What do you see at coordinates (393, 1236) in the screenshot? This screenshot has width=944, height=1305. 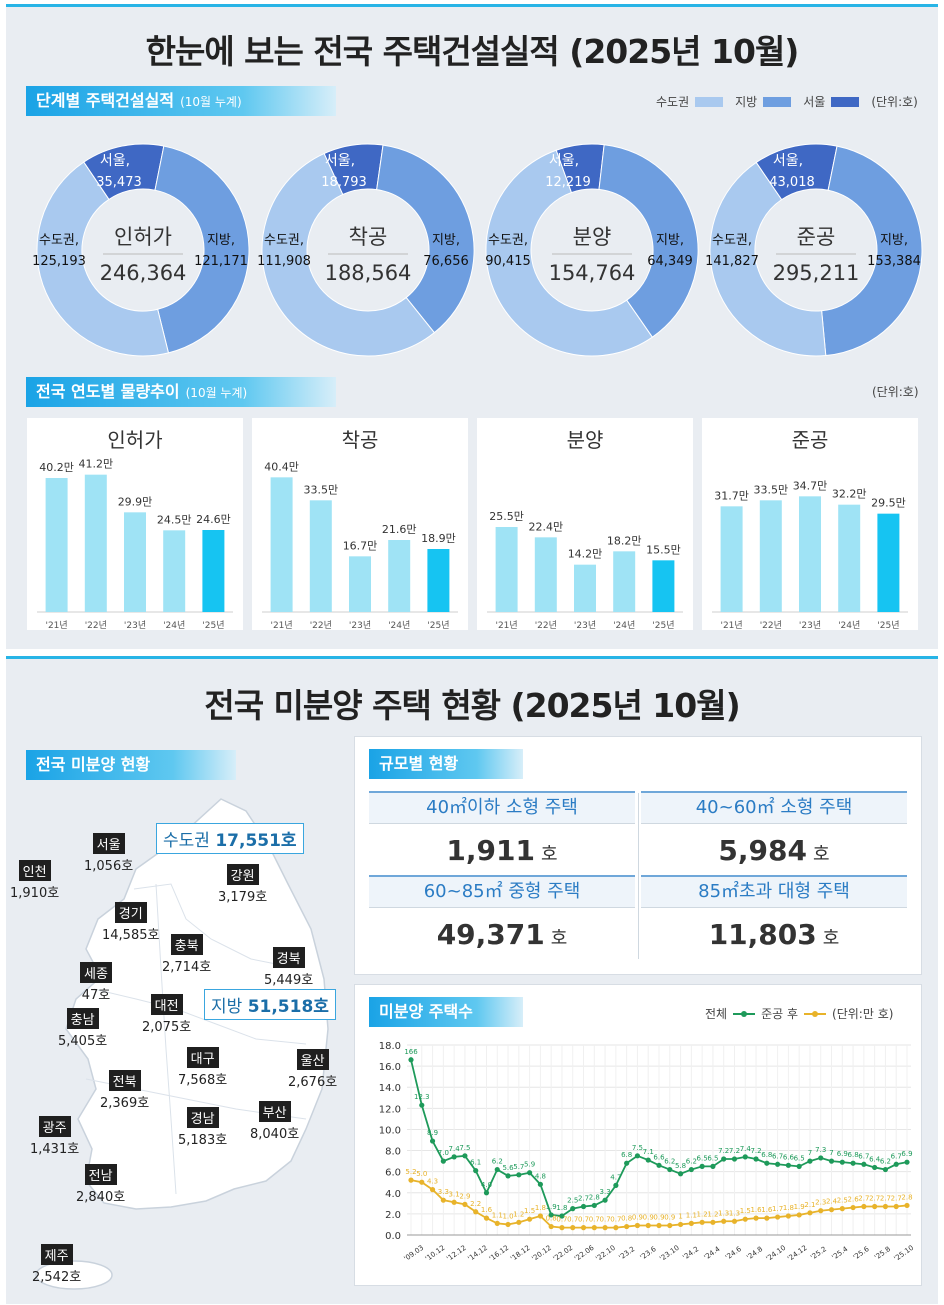 I see `y-tick-label: 0.0` at bounding box center [393, 1236].